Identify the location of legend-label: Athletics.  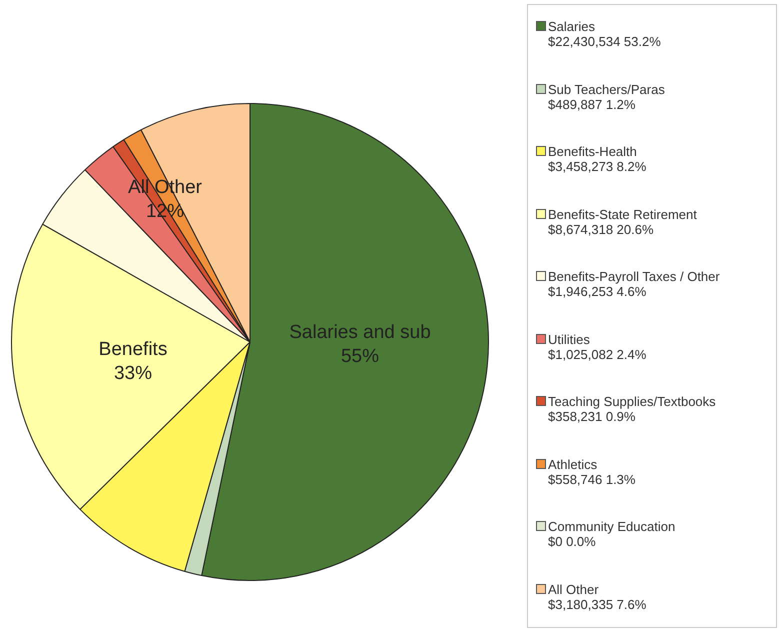
(573, 464).